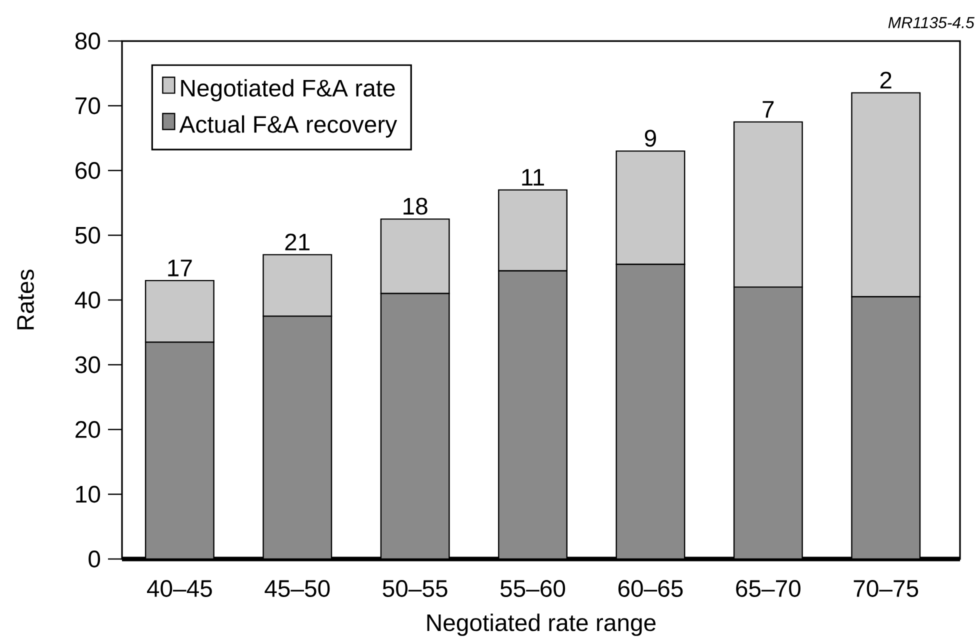  I want to click on y-tick-label: 80, so click(87, 41).